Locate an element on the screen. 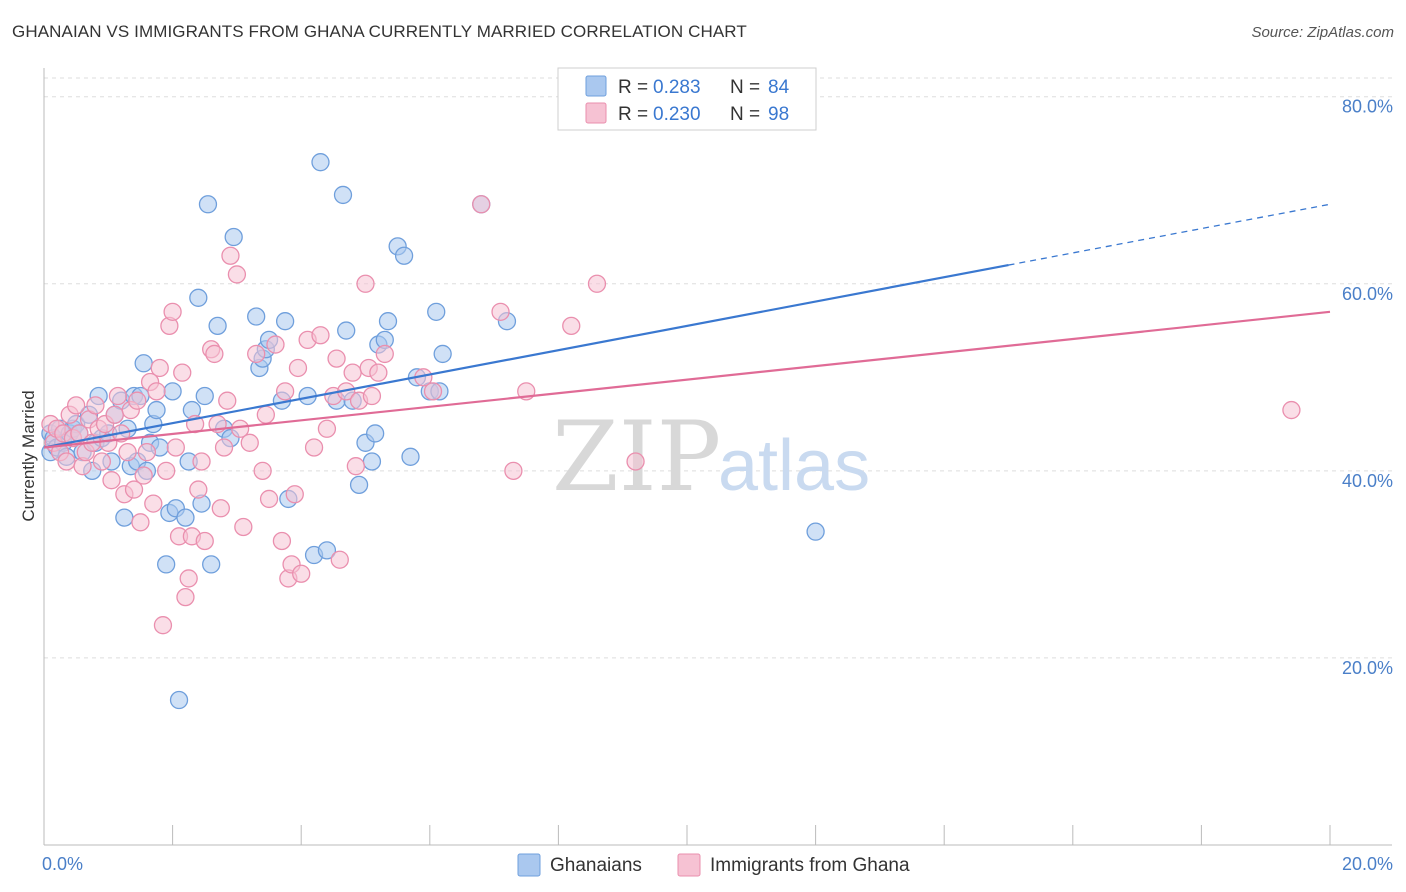  legend-top-r-label-2: R = is located at coordinates (633, 114).